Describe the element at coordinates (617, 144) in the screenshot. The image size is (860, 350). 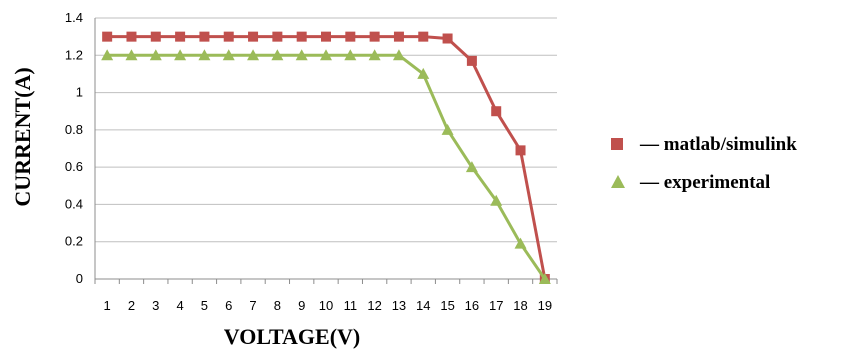
I see `legend-marker-matlab-simulink` at that location.